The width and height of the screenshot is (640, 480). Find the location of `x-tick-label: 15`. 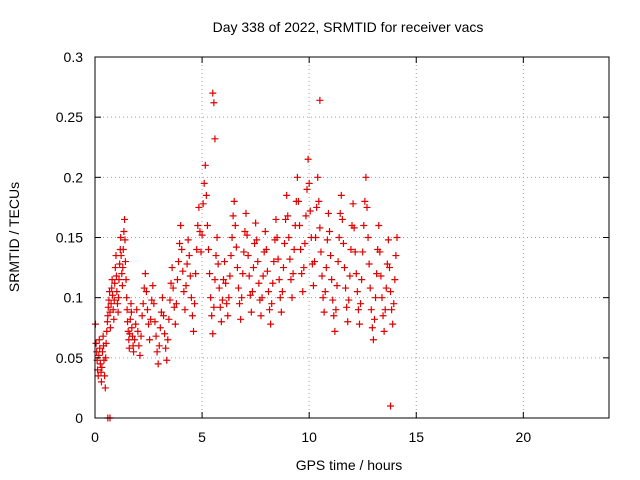

x-tick-label: 15 is located at coordinates (416, 437).